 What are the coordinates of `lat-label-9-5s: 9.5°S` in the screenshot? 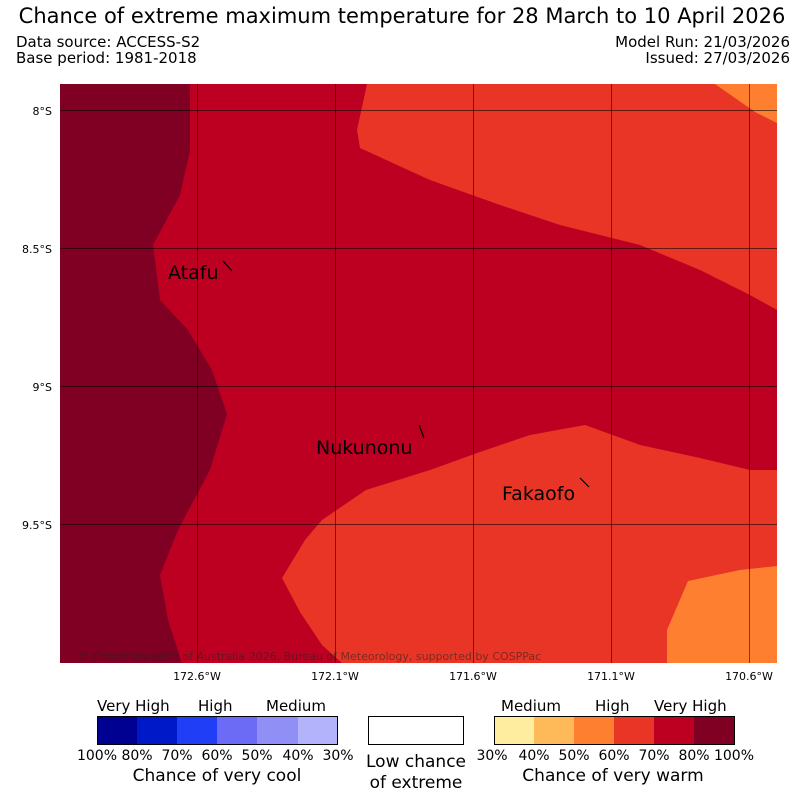 It's located at (37, 525).